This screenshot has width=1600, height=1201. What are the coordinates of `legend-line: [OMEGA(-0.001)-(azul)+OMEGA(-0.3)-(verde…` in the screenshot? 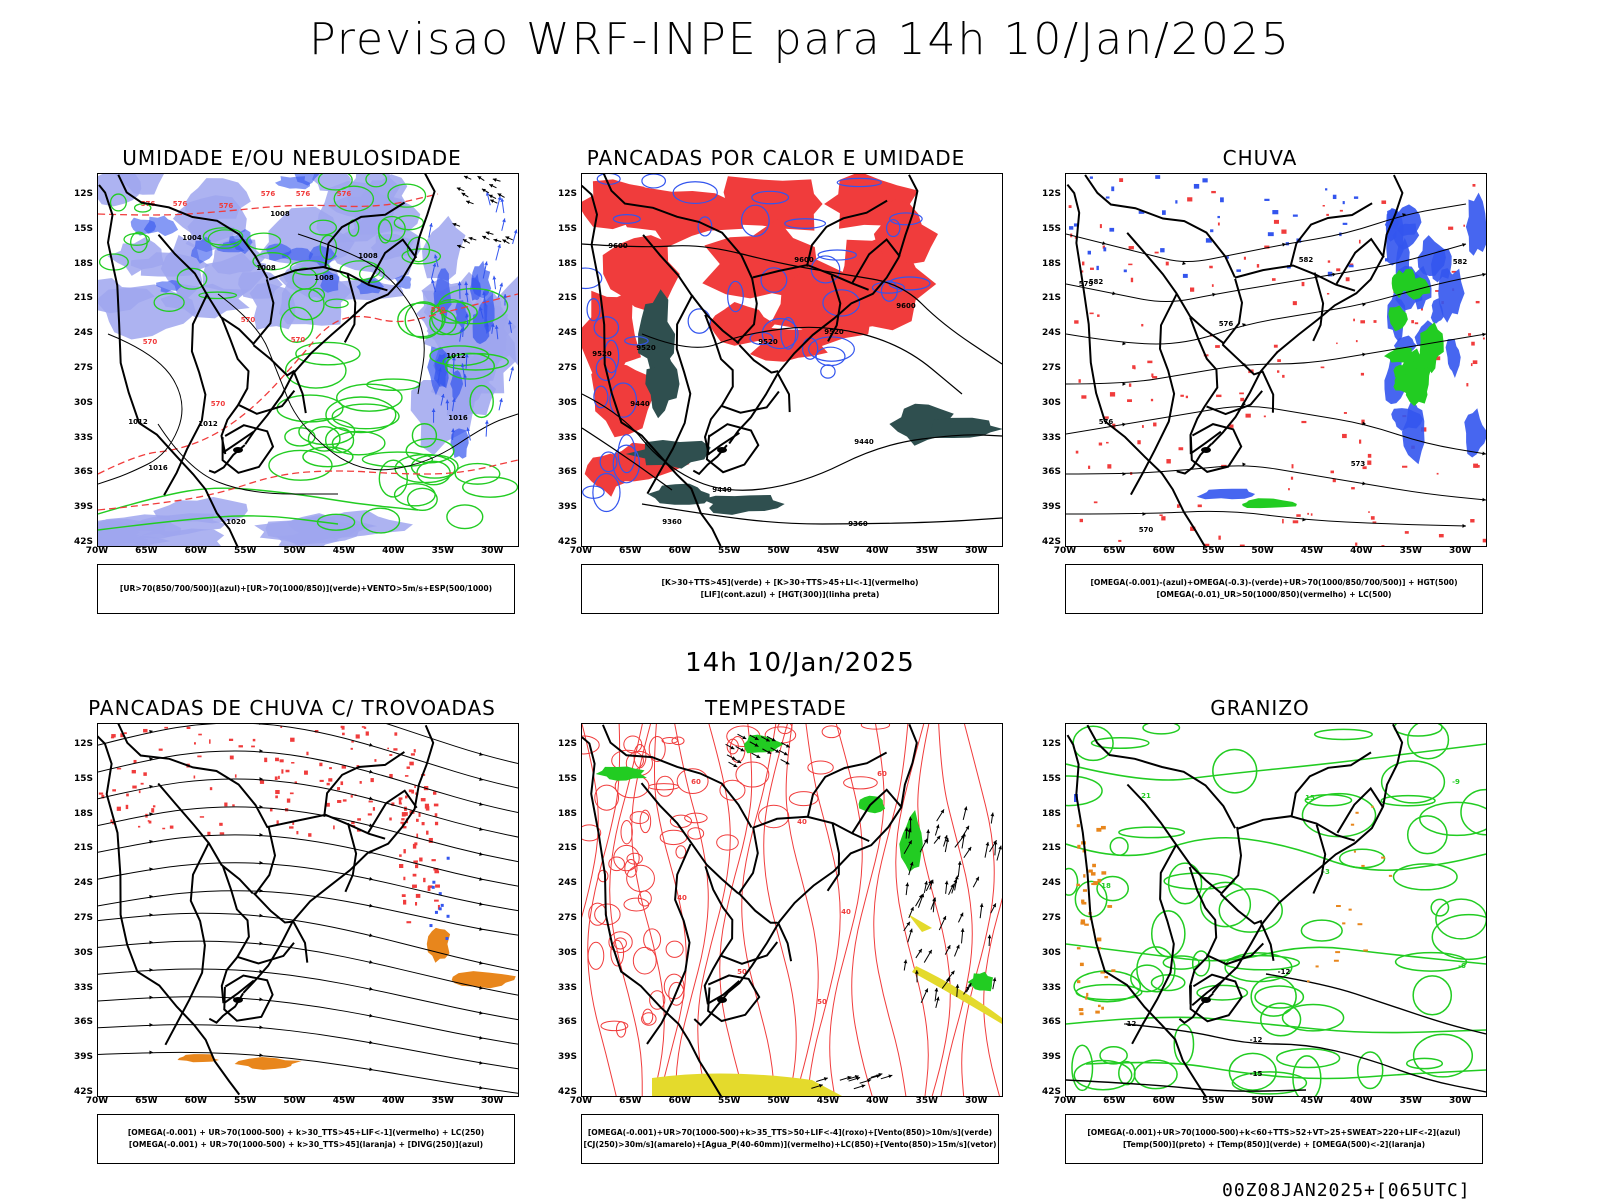 It's located at (1273, 583).